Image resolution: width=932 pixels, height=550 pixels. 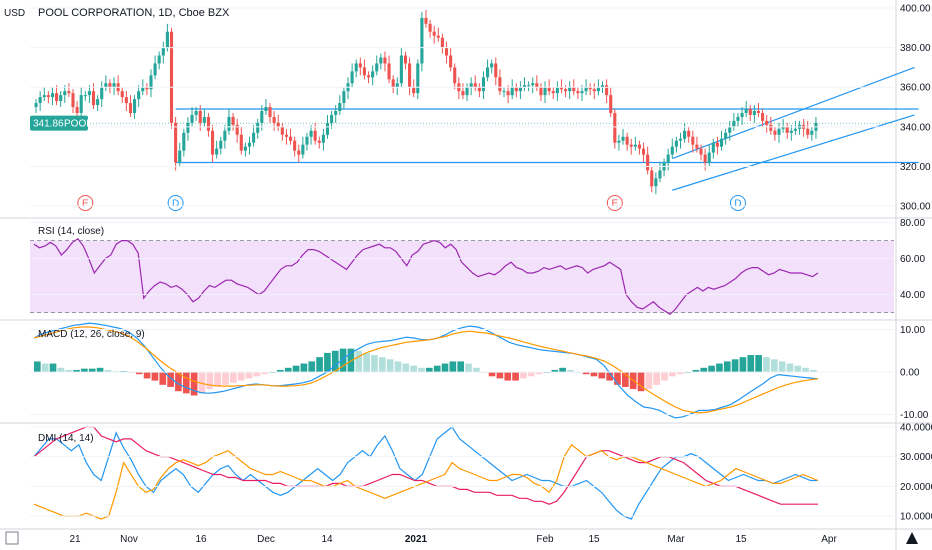 I want to click on price-y-tick-label: 360.00, so click(x=915, y=88).